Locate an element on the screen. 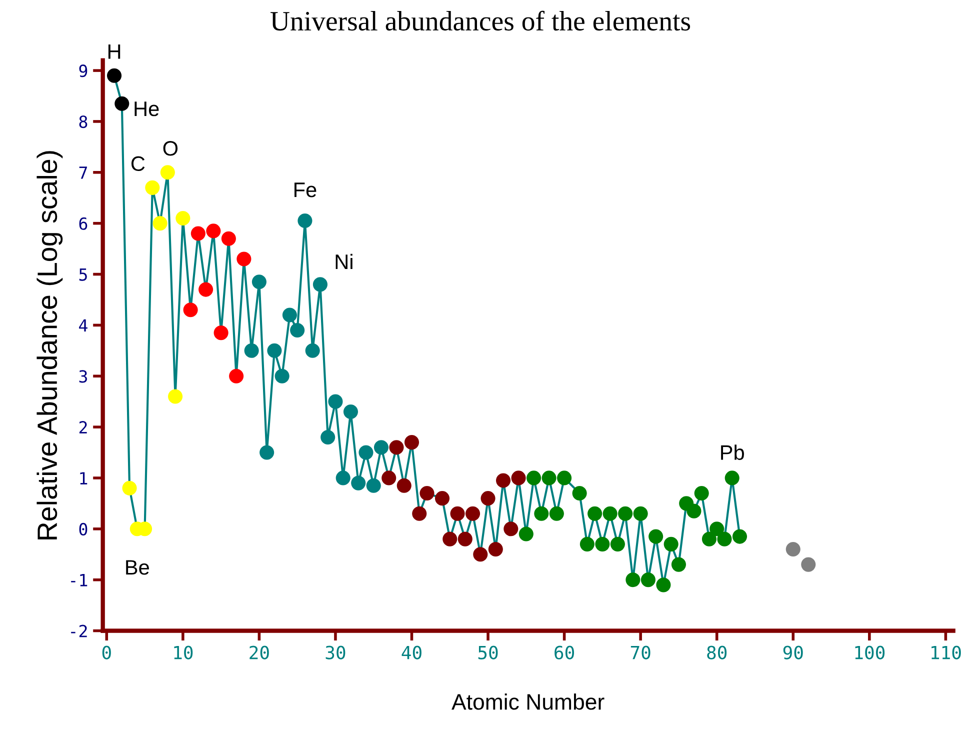 This screenshot has height=736, width=961. y-tick-label: 7 is located at coordinates (83, 172).